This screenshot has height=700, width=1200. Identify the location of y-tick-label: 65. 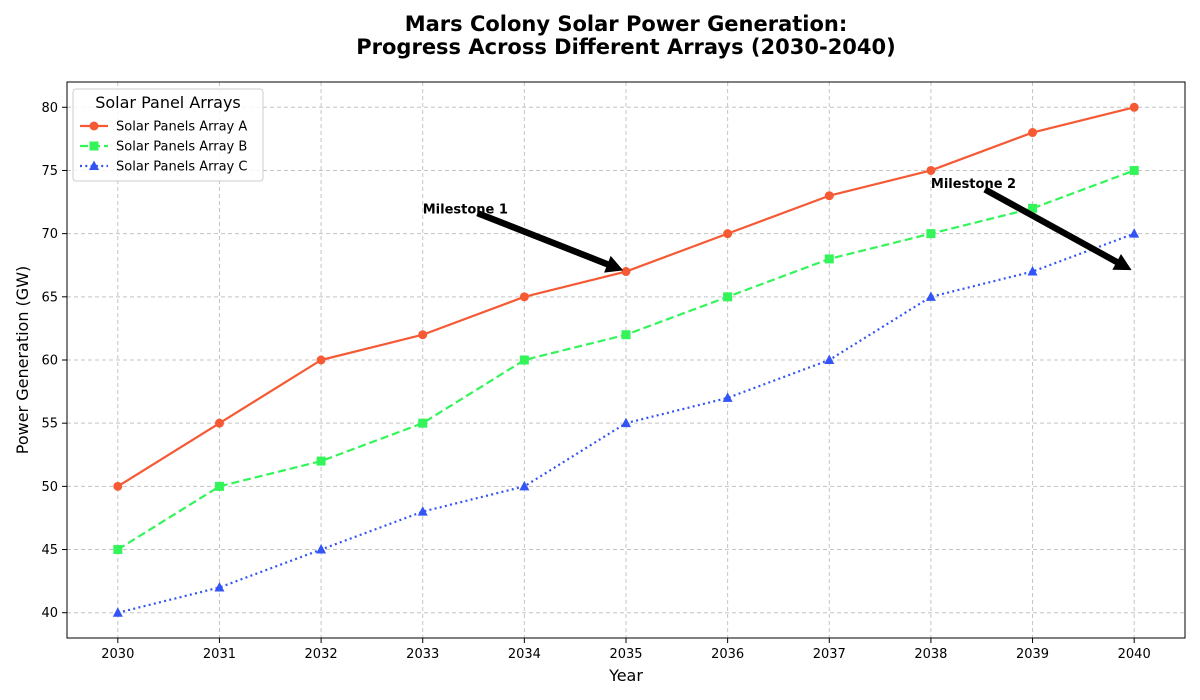
(49, 297).